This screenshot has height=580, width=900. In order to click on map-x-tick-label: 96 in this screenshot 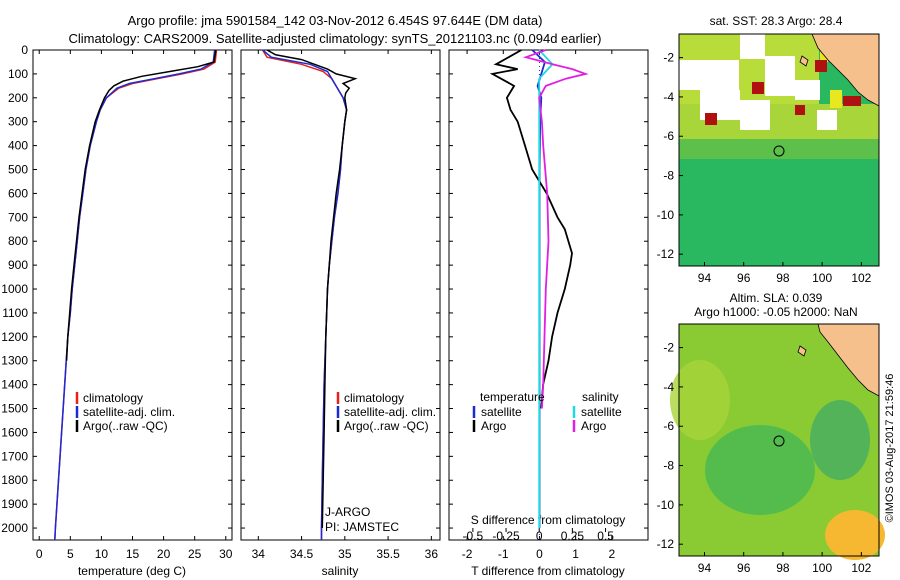, I will do `click(744, 278)`.